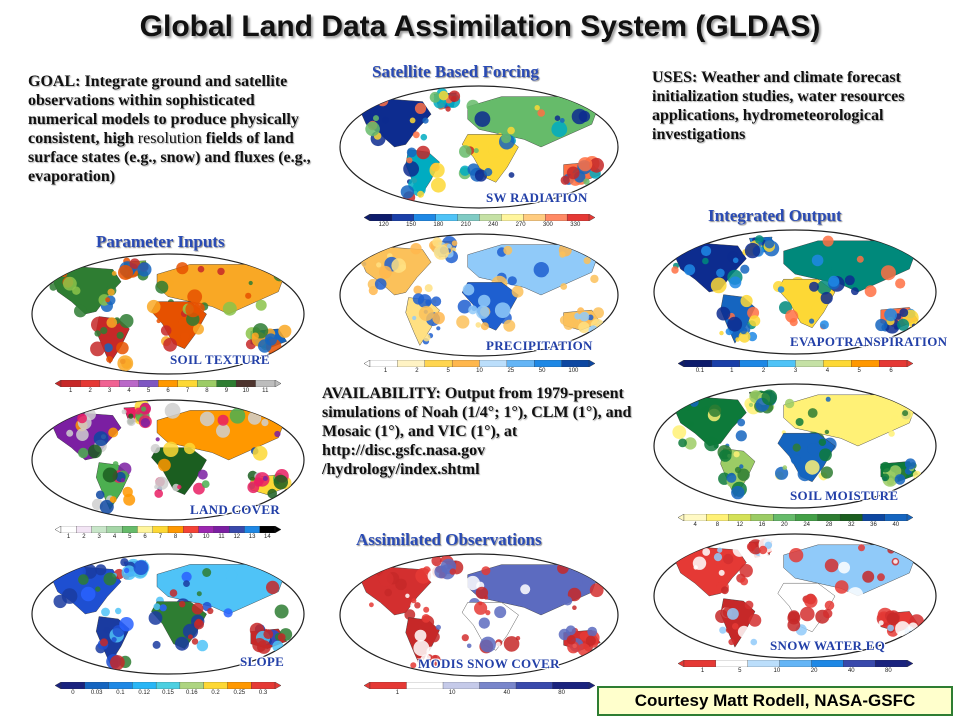 This screenshot has width=960, height=720. What do you see at coordinates (675, 77) in the screenshot?
I see `uses-label: USES:` at bounding box center [675, 77].